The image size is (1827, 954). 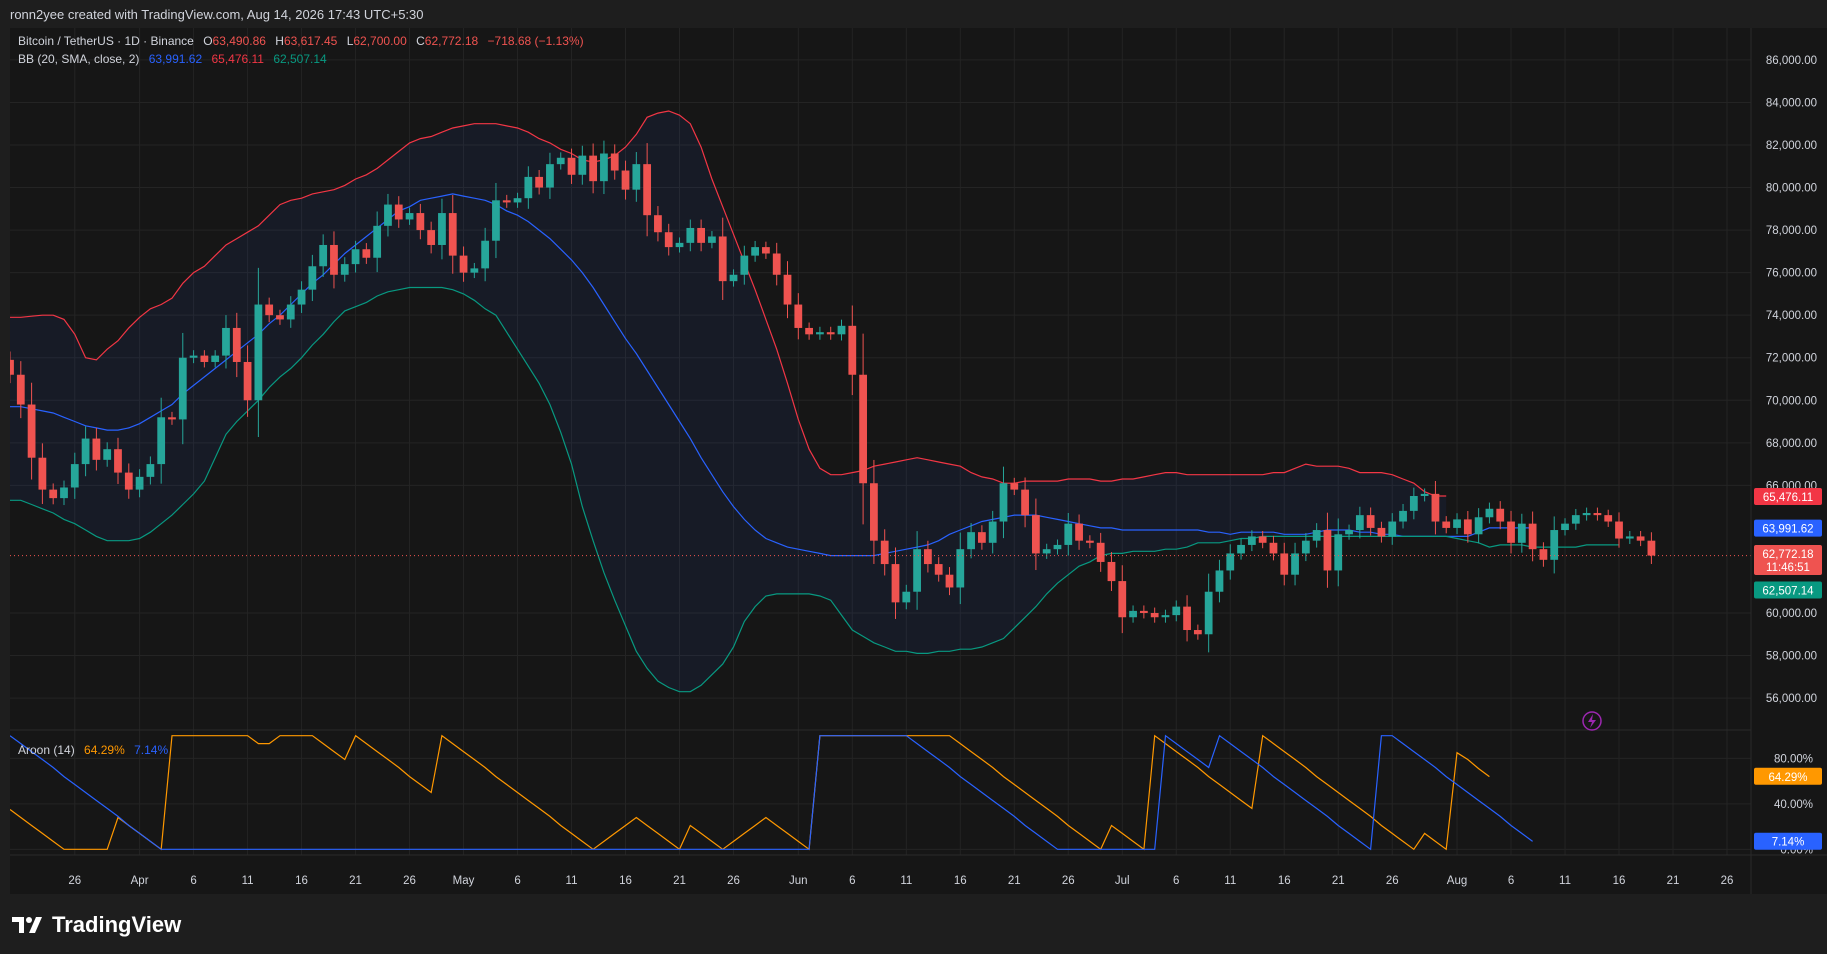 What do you see at coordinates (380, 41) in the screenshot?
I see `low-value: 62,700.00` at bounding box center [380, 41].